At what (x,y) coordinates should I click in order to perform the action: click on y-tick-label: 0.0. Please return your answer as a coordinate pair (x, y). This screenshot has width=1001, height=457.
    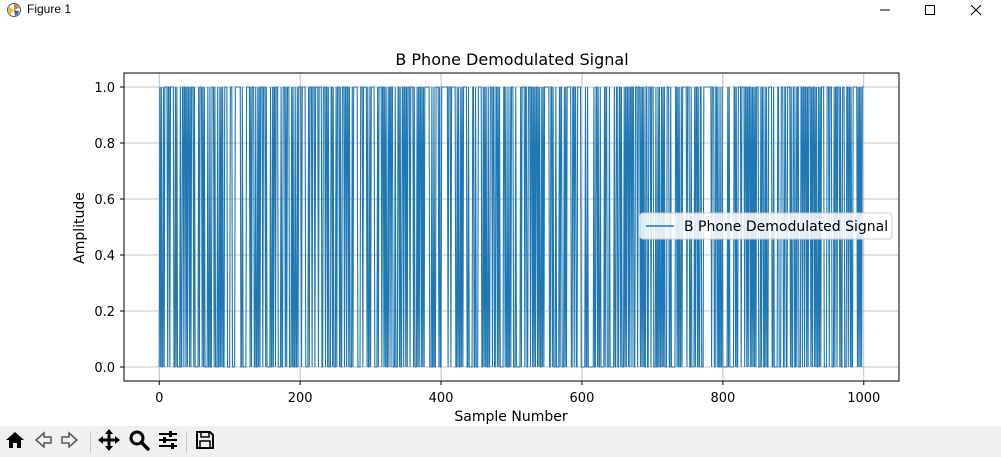
    Looking at the image, I should click on (104, 368).